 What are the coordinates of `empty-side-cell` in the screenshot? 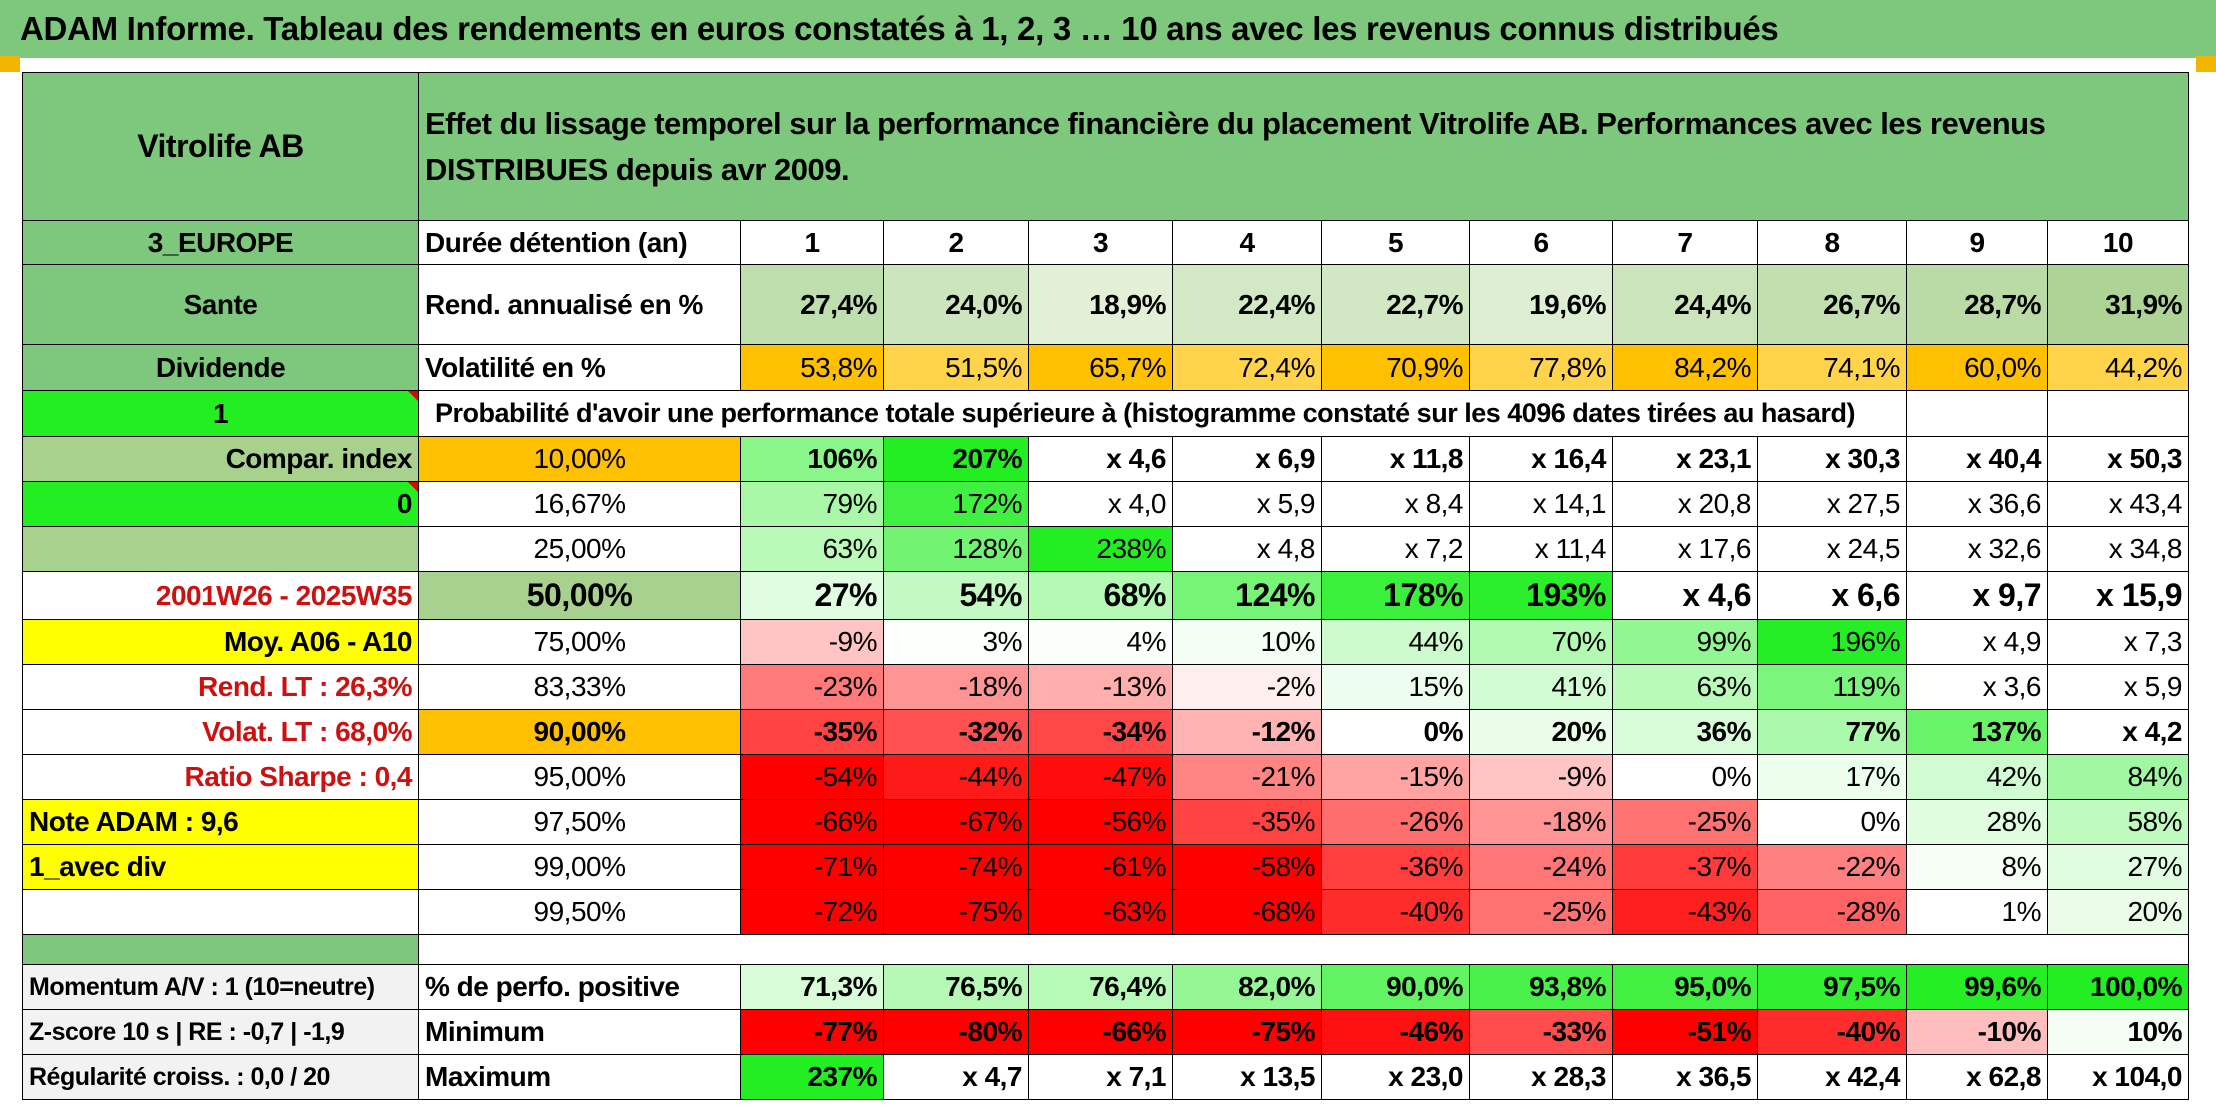 It's located at (220, 912).